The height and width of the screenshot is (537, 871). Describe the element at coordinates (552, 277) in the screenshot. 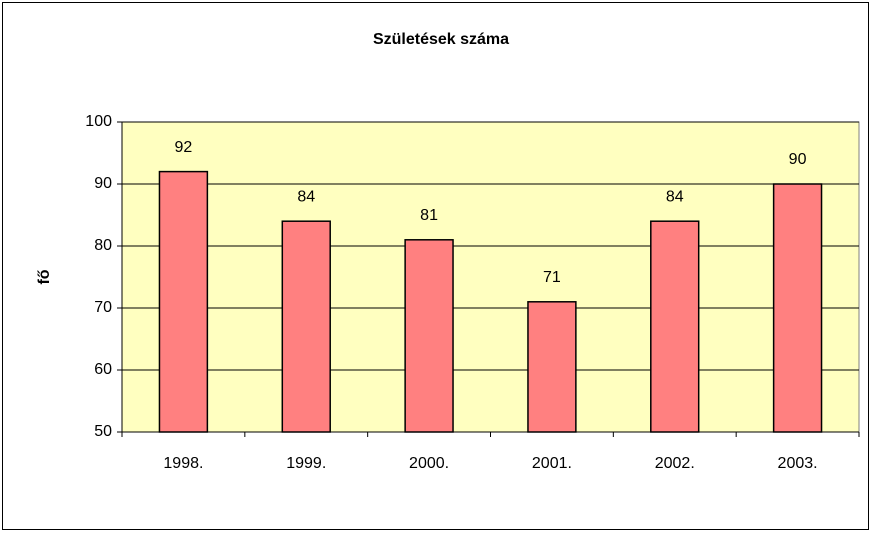

I see `data-label: 71` at that location.